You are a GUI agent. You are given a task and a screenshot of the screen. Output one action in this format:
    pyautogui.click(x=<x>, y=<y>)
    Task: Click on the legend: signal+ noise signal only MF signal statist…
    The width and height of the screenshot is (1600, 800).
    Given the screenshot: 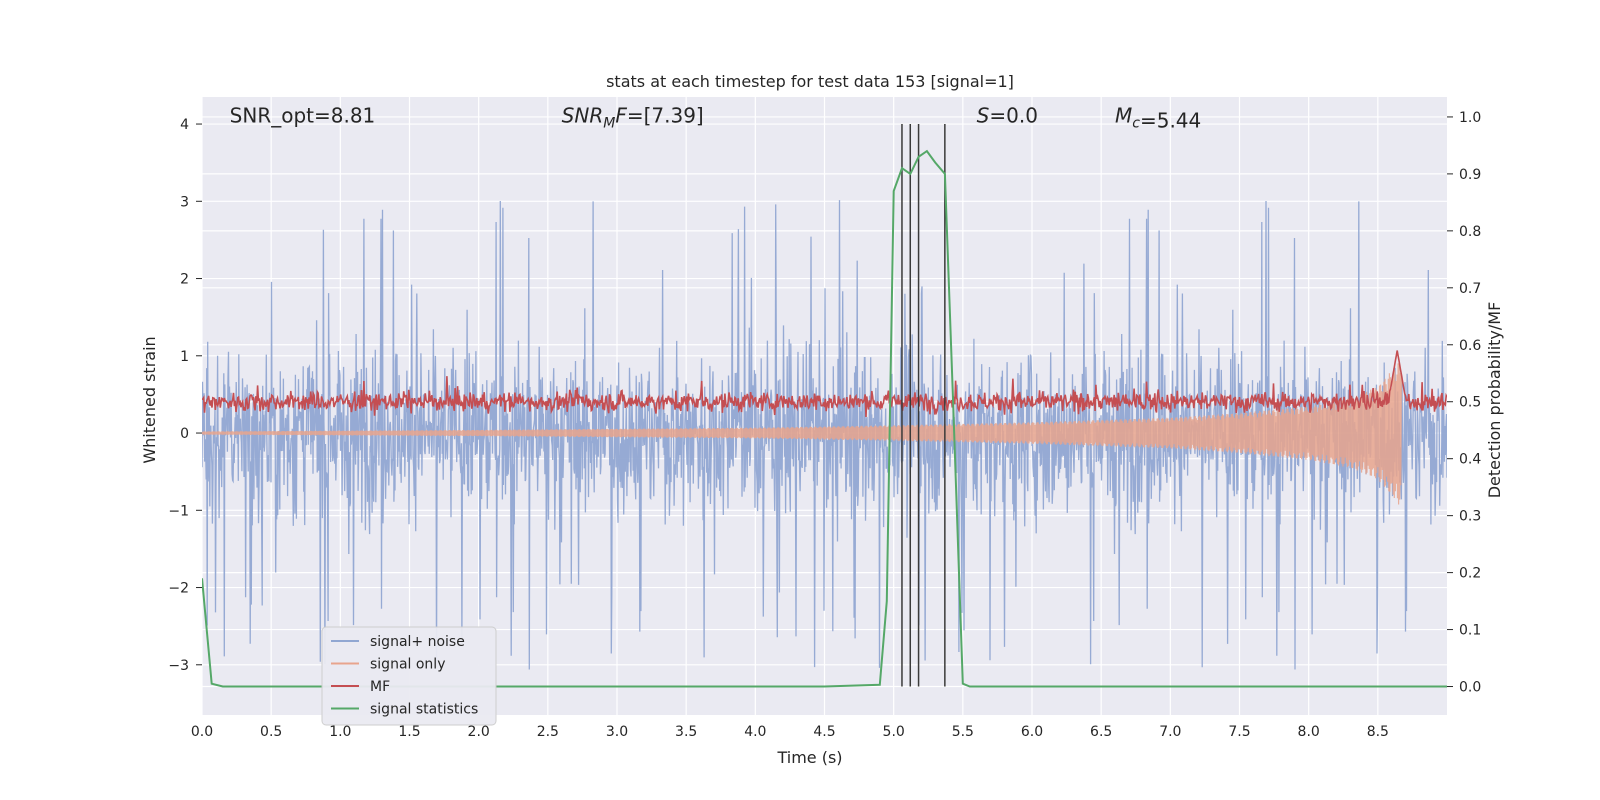 What is the action you would take?
    pyautogui.click(x=409, y=676)
    